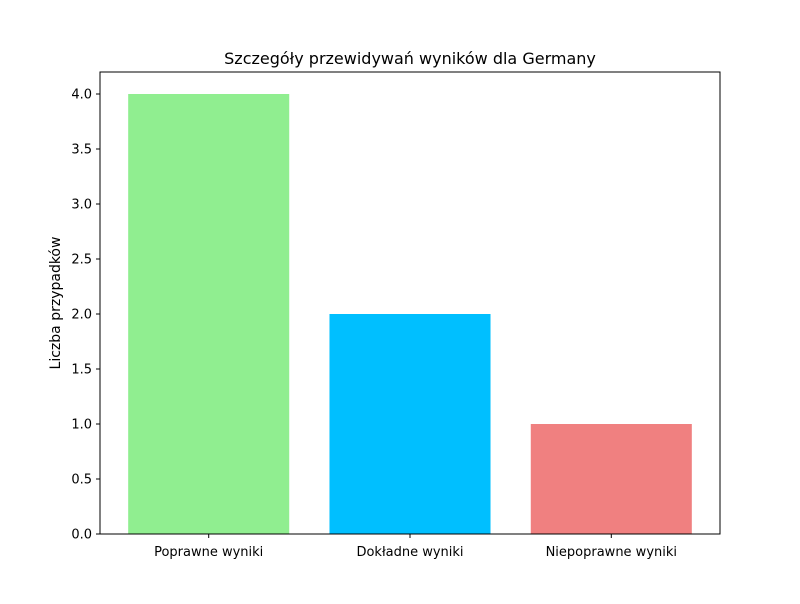  Describe the element at coordinates (56, 303) in the screenshot. I see `y-axis-title: Liczba przypadków` at that location.